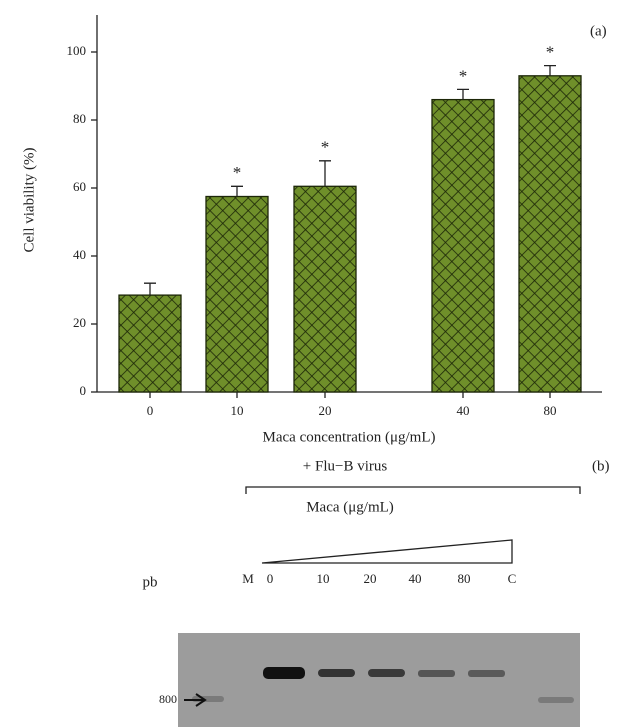 Image resolution: width=618 pixels, height=727 pixels. I want to click on x-tick-label: 10, so click(237, 410).